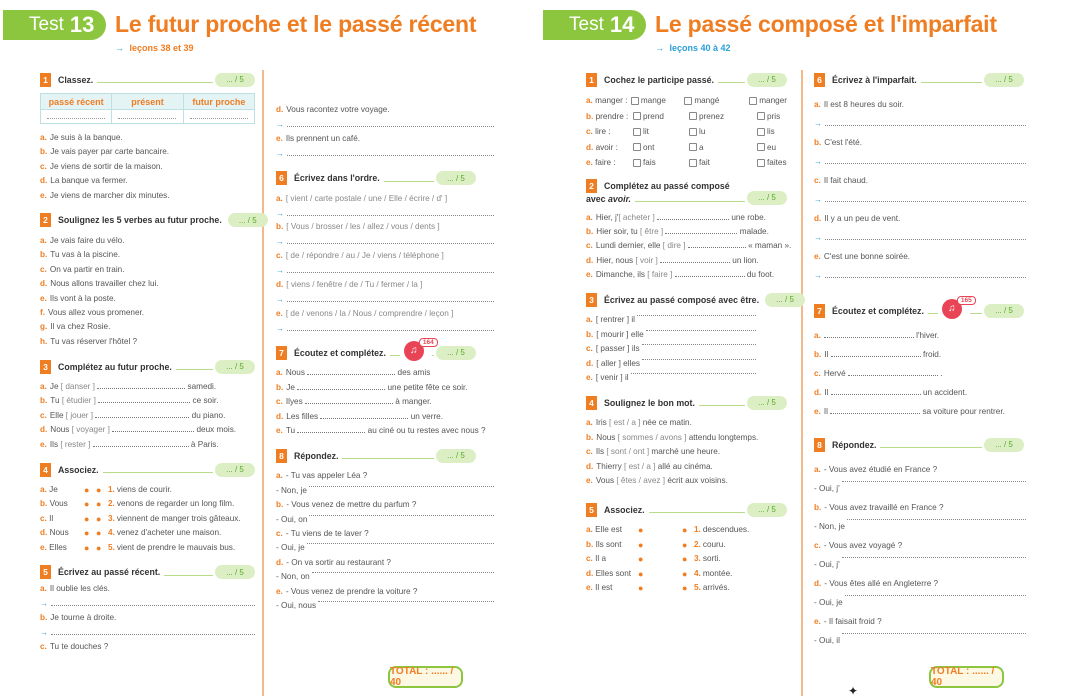 This screenshot has height=696, width=1073. I want to click on checkbox-option: prenez, so click(723, 116).